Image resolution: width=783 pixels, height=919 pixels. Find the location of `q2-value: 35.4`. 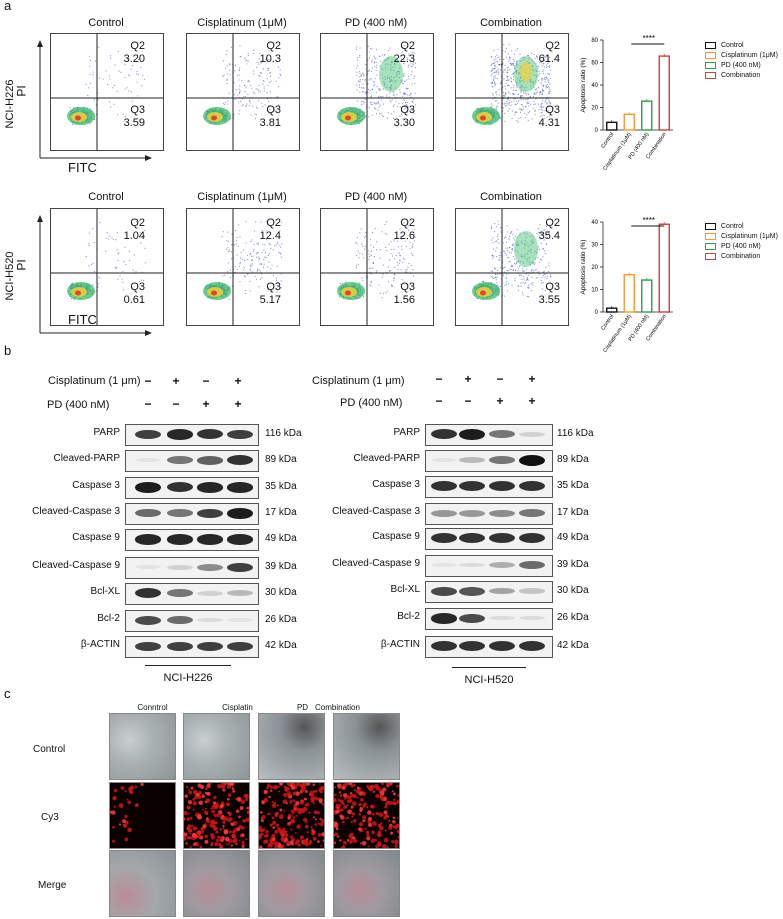

q2-value: 35.4 is located at coordinates (549, 236).